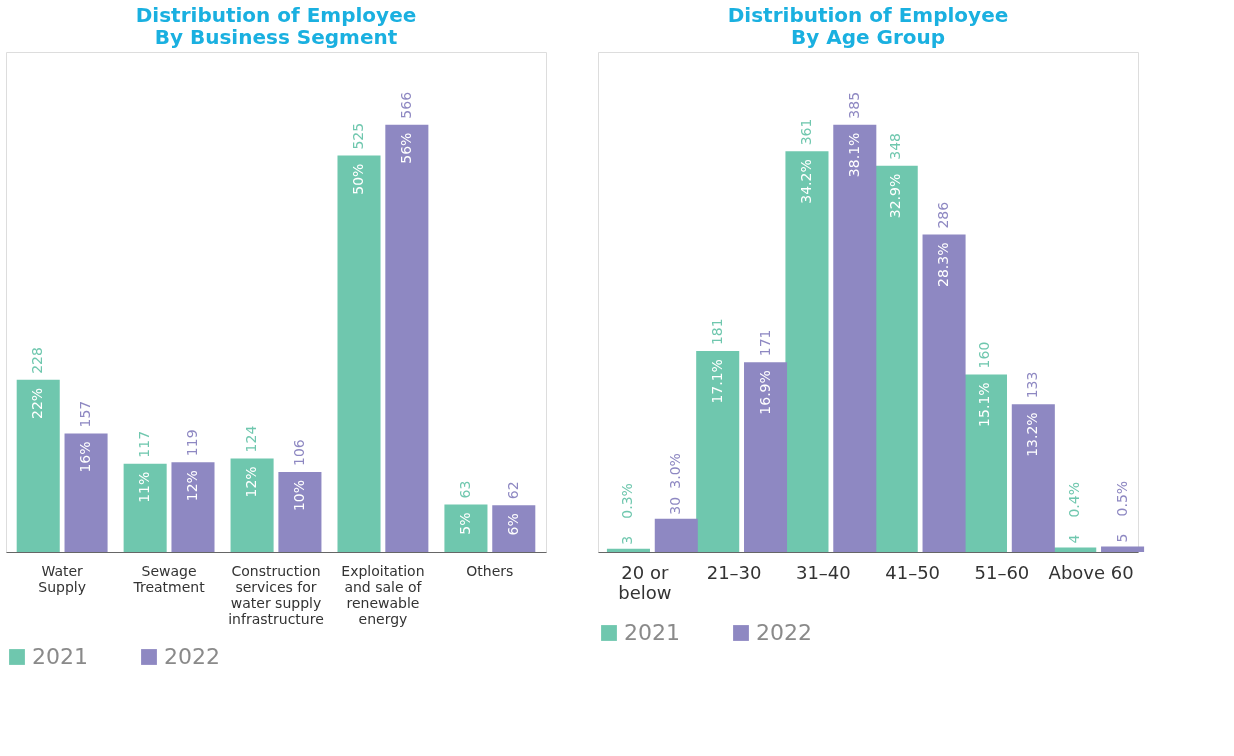  I want to click on annotation: 16%, so click(85, 457).